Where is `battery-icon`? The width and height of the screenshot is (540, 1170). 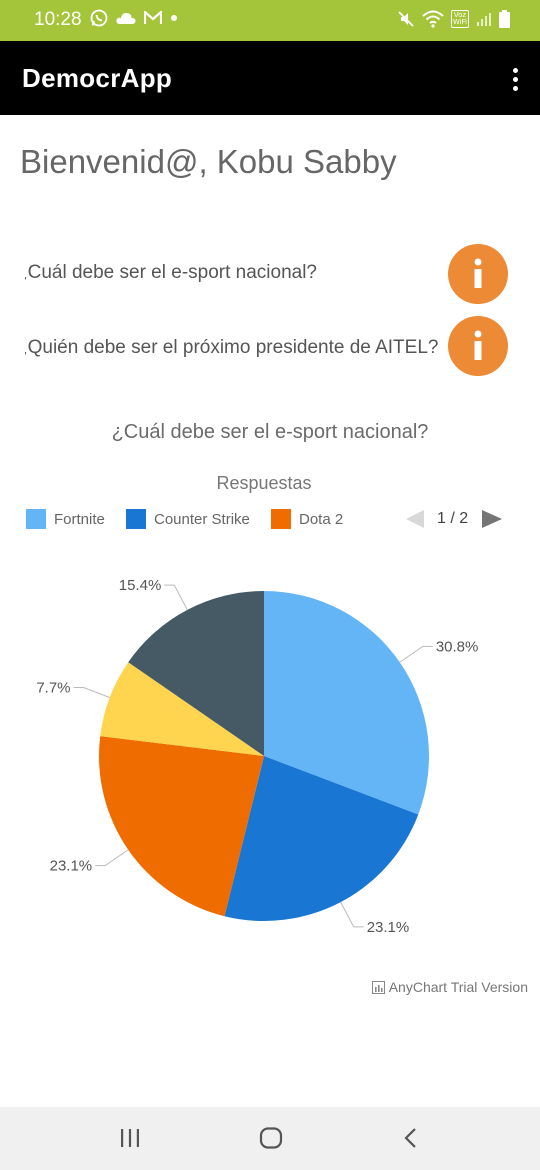 battery-icon is located at coordinates (504, 19).